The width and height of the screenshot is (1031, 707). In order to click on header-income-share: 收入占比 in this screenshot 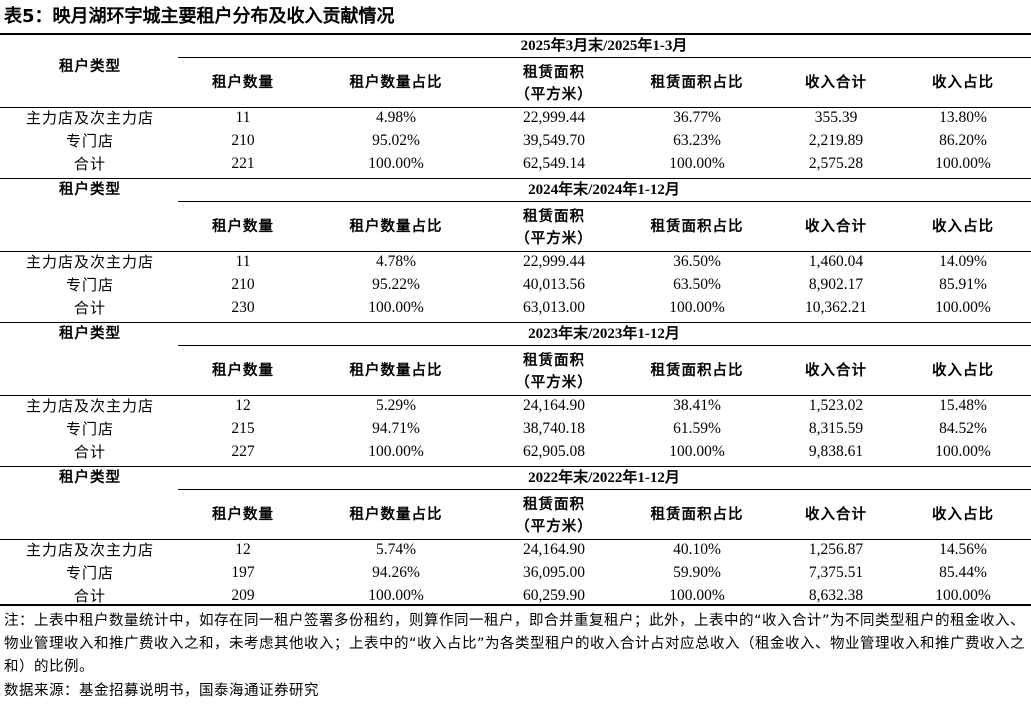, I will do `click(963, 227)`.